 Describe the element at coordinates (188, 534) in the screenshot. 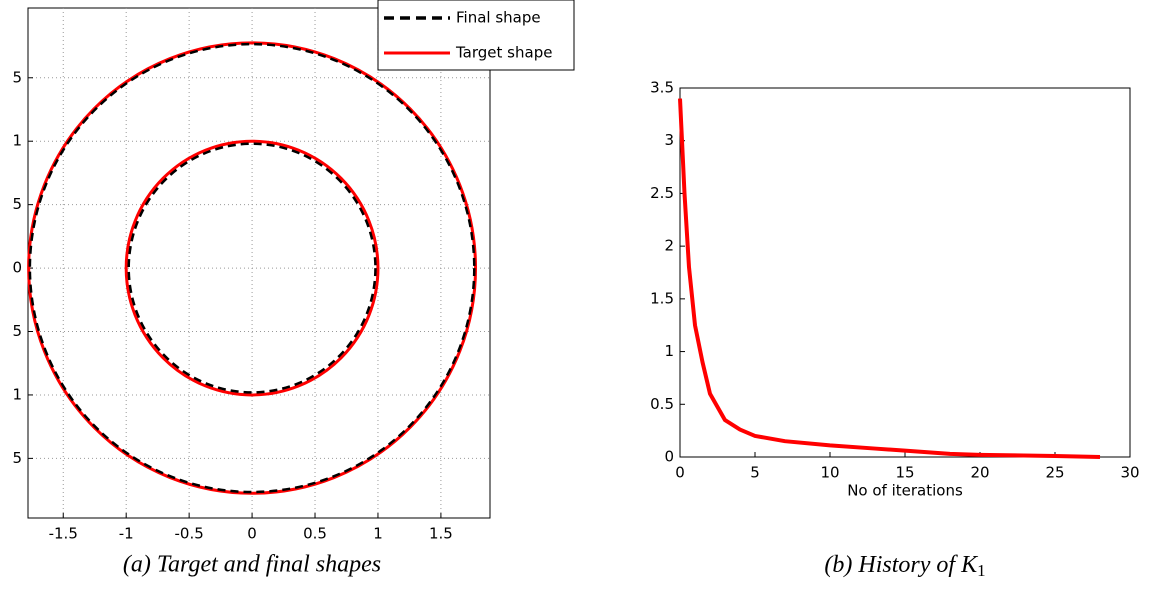

I see `x-tick-label: -0.5` at that location.